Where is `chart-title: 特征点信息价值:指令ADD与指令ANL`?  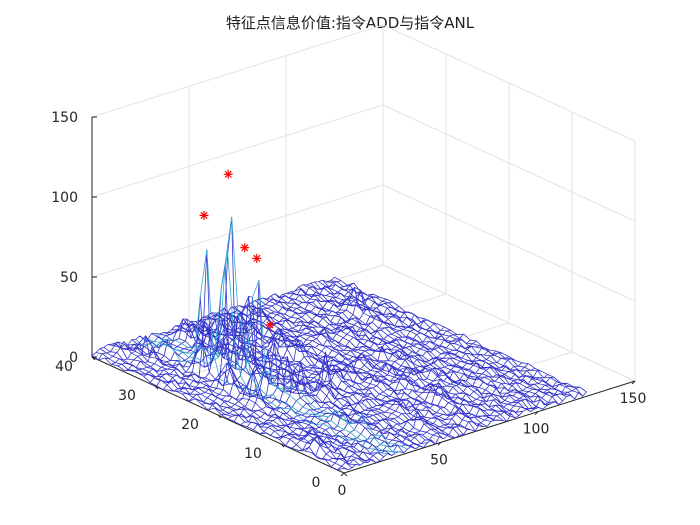
chart-title: 特征点信息价值:指令ADD与指令ANL is located at coordinates (350, 23).